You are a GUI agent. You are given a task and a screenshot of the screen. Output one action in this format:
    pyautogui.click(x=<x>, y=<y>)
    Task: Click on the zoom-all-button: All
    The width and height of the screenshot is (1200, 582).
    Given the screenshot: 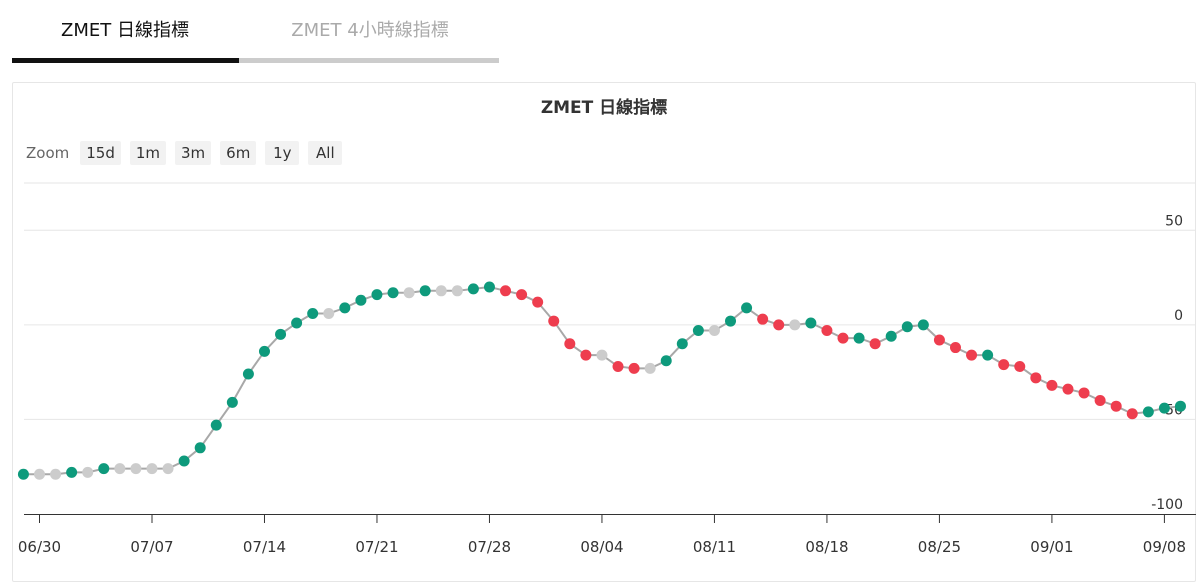 What is the action you would take?
    pyautogui.click(x=325, y=153)
    